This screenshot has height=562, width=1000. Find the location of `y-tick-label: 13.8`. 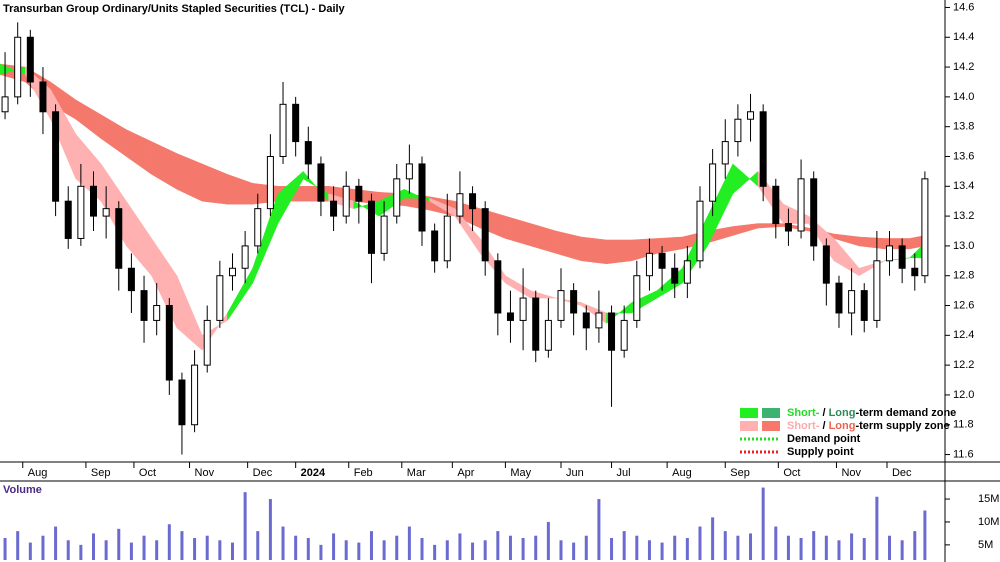

y-tick-label: 13.8 is located at coordinates (963, 127).